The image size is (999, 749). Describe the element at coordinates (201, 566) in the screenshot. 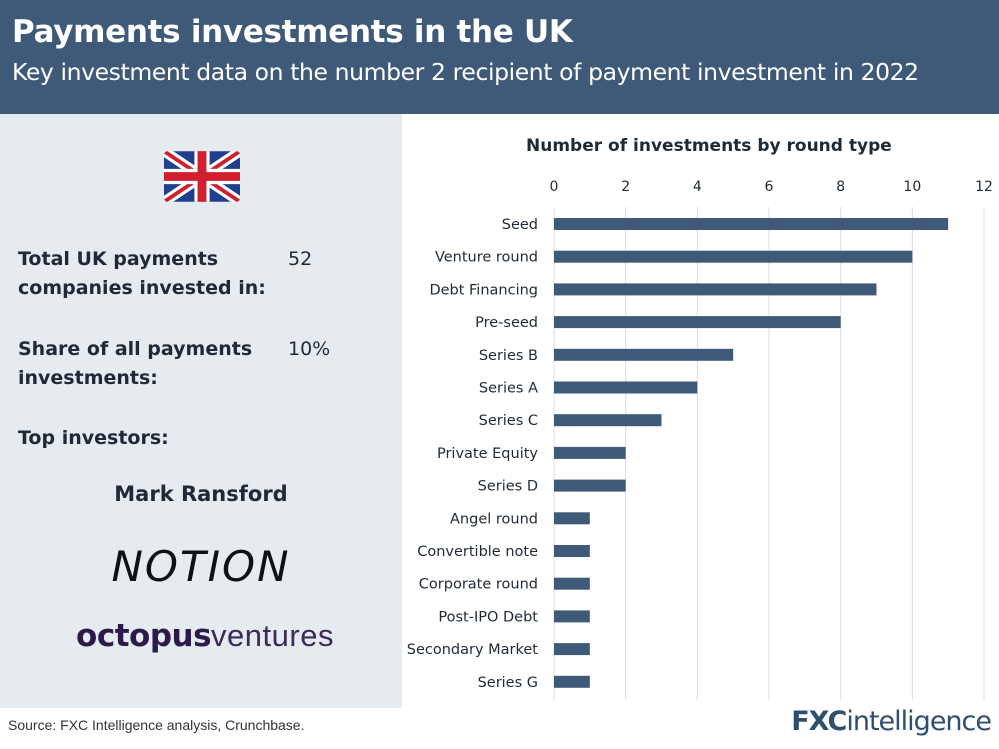

I see `notion-logo: NOTION` at that location.